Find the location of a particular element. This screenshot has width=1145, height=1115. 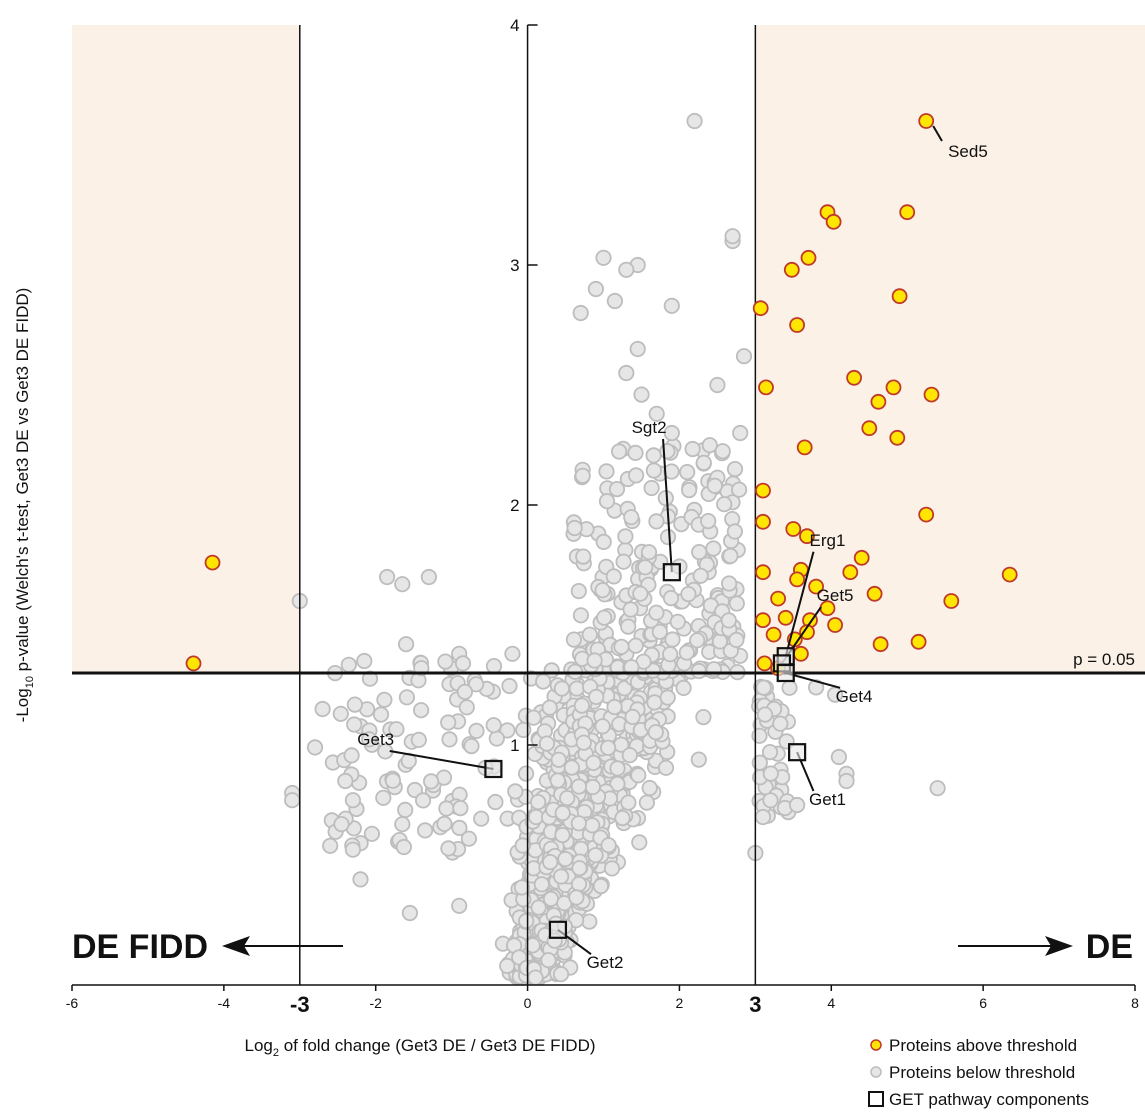

legend-marker-below is located at coordinates (876, 1072).